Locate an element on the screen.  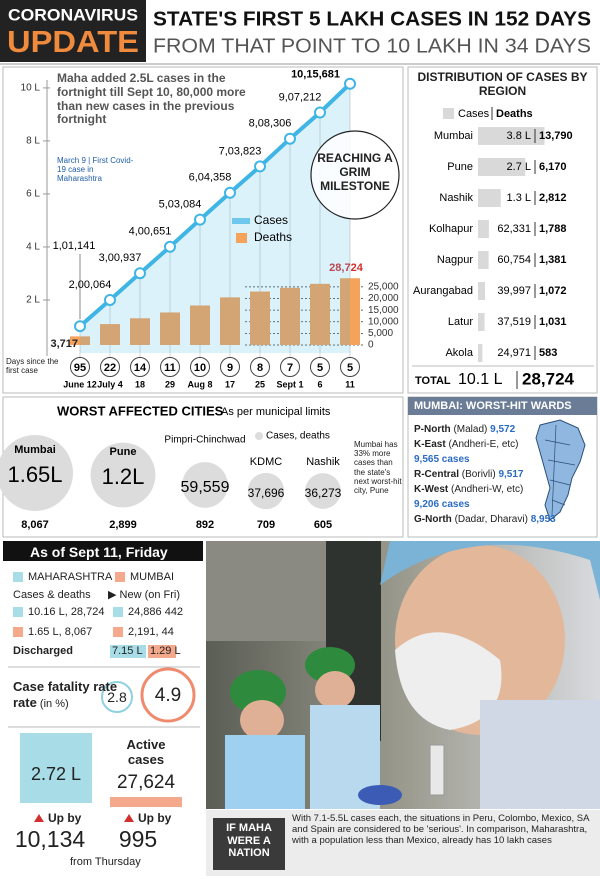
city-label: KDMC is located at coordinates (266, 462).